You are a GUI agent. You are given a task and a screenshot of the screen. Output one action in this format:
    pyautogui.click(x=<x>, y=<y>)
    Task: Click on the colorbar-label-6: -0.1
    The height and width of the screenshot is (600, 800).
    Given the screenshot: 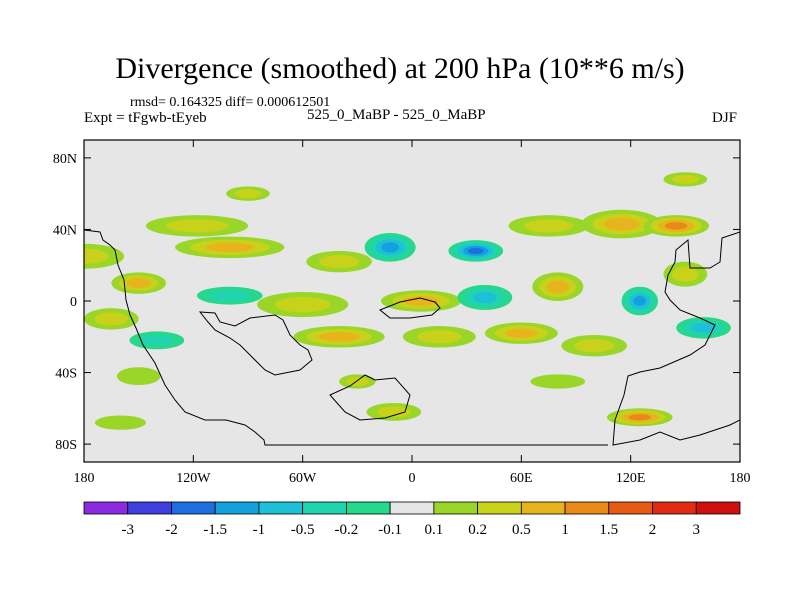 What is the action you would take?
    pyautogui.click(x=390, y=530)
    